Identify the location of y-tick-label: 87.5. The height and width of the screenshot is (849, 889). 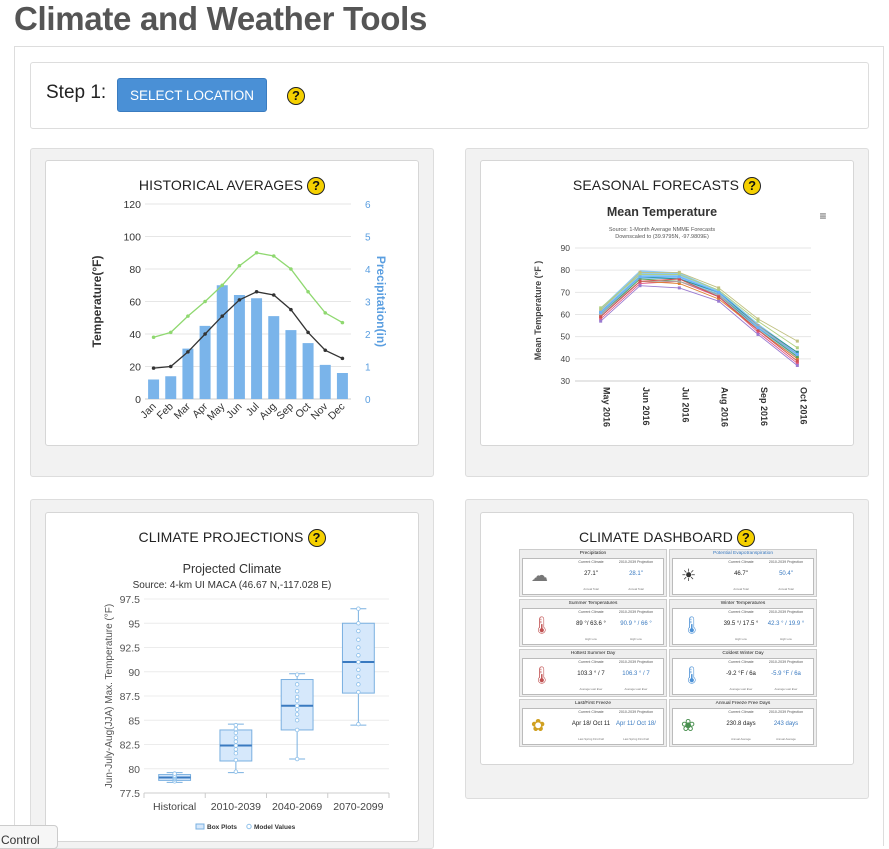
(130, 697).